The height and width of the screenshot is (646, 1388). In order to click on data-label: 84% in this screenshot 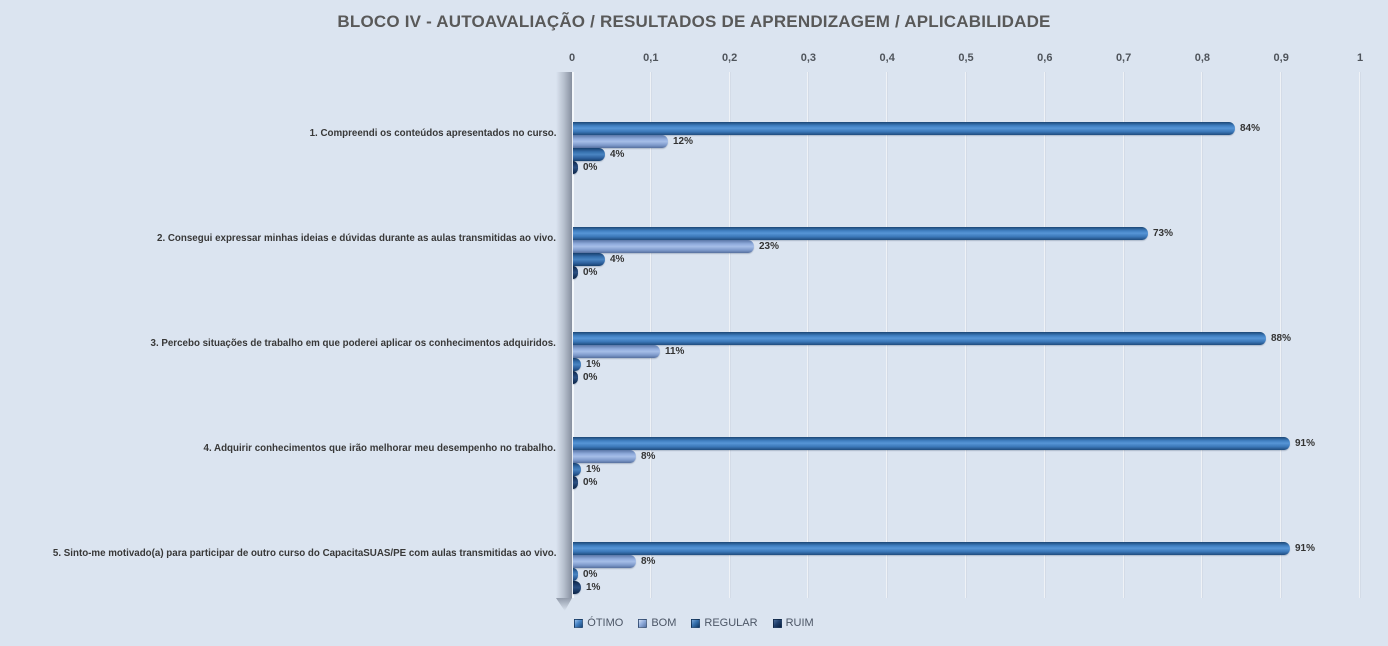, I will do `click(1250, 128)`.